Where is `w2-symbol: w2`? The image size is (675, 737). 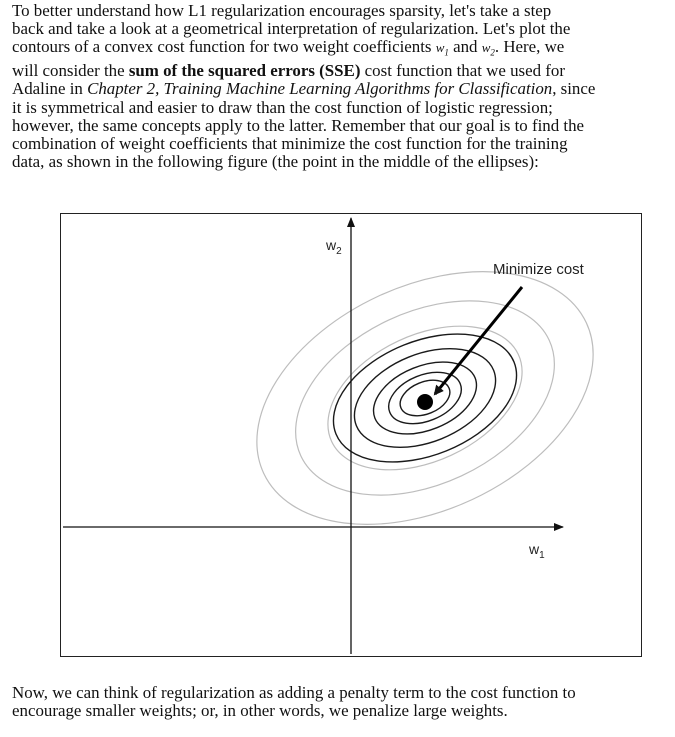 w2-symbol: w2 is located at coordinates (488, 49).